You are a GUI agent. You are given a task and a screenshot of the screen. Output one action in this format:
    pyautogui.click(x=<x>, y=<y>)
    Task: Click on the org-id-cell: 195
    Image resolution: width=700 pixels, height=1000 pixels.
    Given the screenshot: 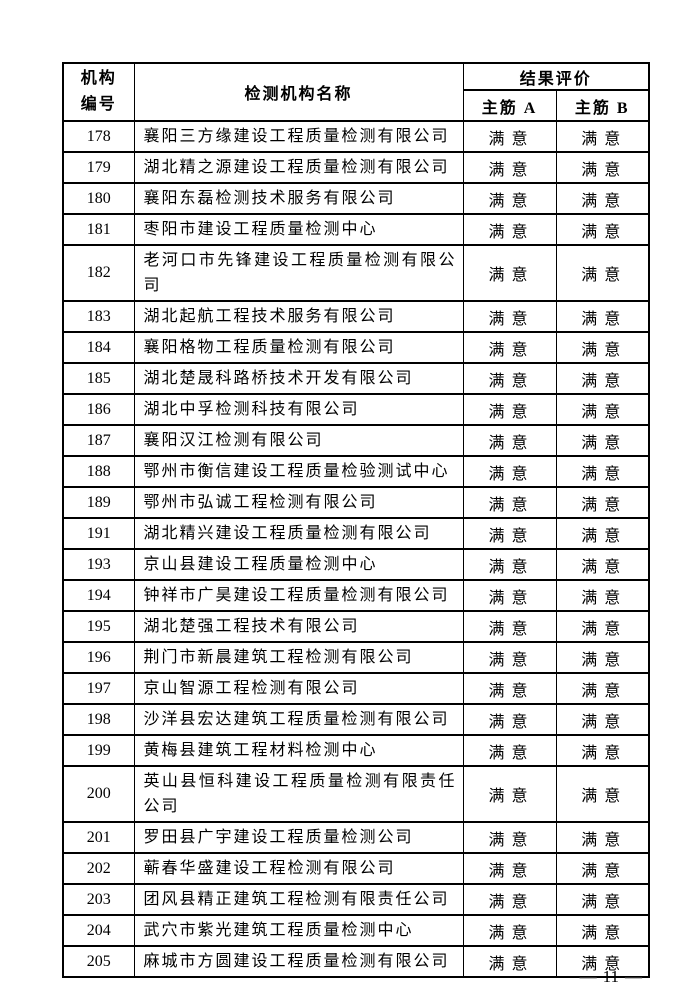 What is the action you would take?
    pyautogui.click(x=98, y=626)
    